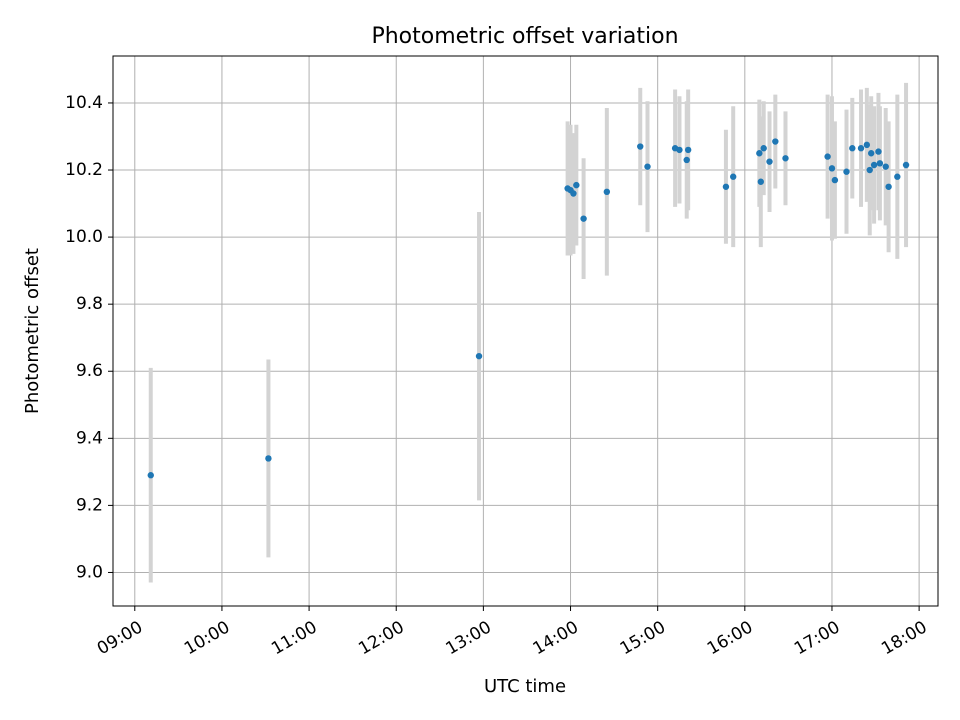 The image size is (960, 720). Describe the element at coordinates (525, 686) in the screenshot. I see `x-axis-label: UTC time` at that location.